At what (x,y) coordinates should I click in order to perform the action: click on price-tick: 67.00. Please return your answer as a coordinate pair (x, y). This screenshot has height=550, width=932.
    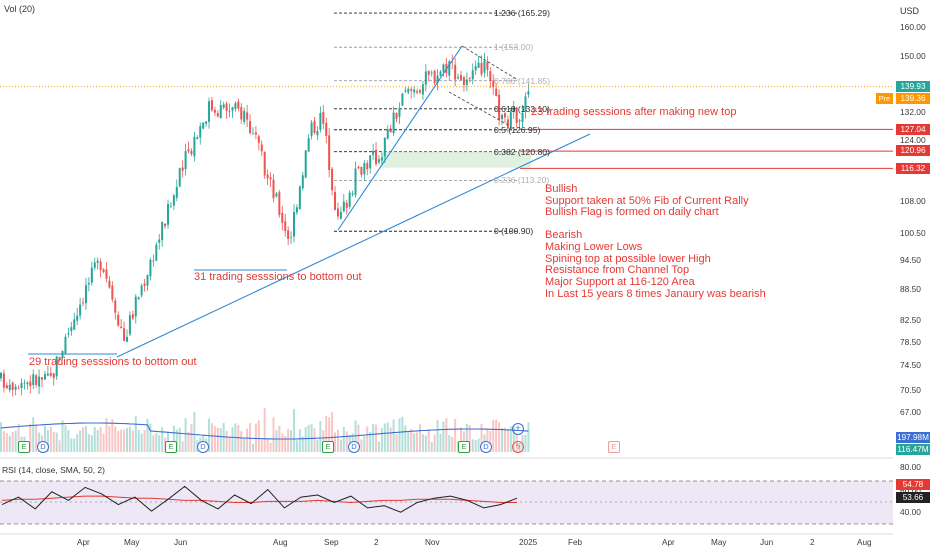
    Looking at the image, I should click on (910, 412).